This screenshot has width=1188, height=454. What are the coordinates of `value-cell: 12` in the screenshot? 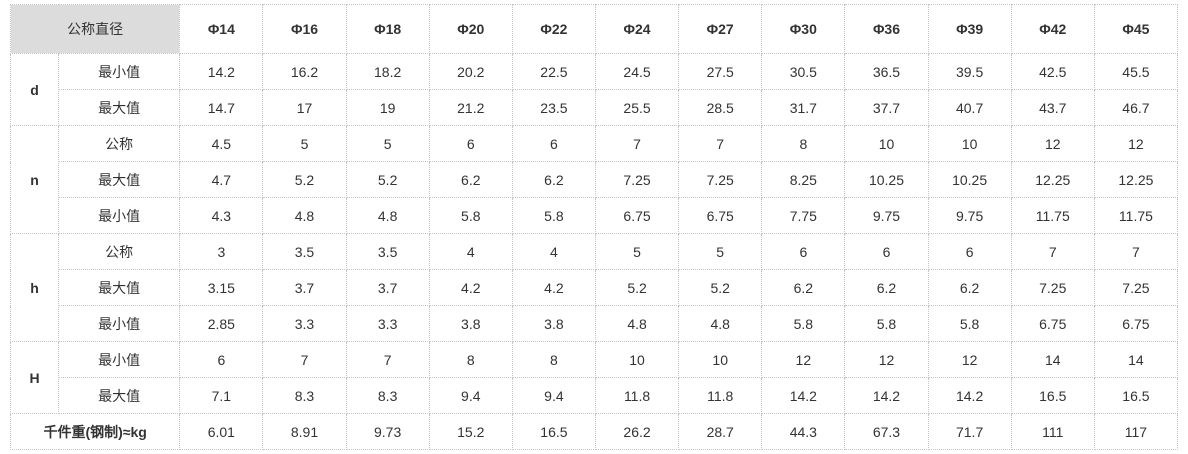 It's located at (969, 359).